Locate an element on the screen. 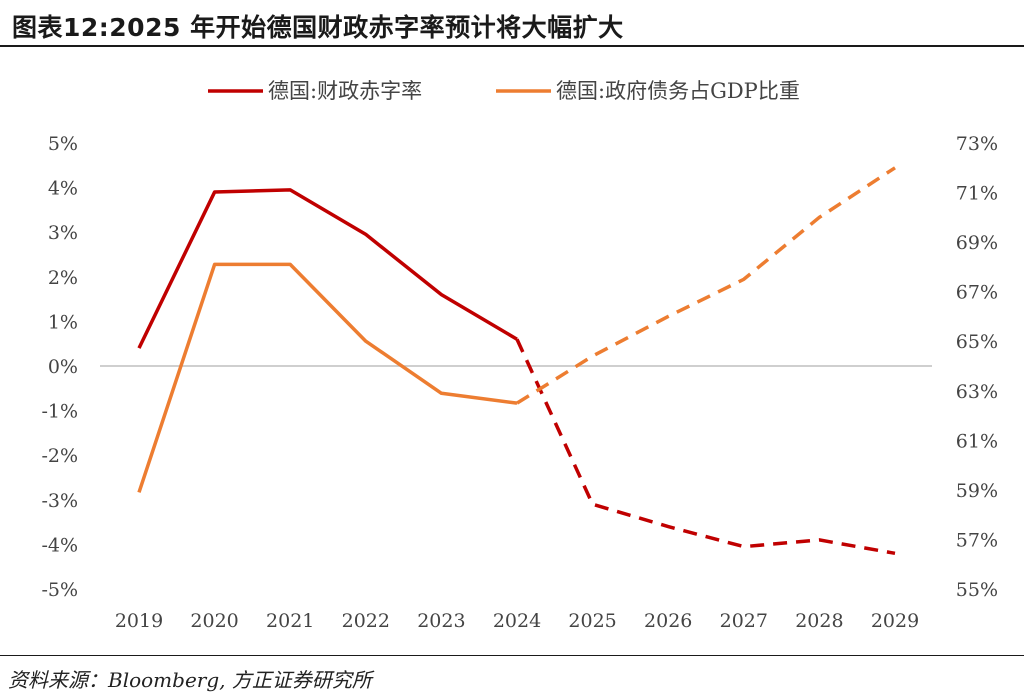 The width and height of the screenshot is (1024, 700). x-tick-label: 2020 is located at coordinates (214, 621).